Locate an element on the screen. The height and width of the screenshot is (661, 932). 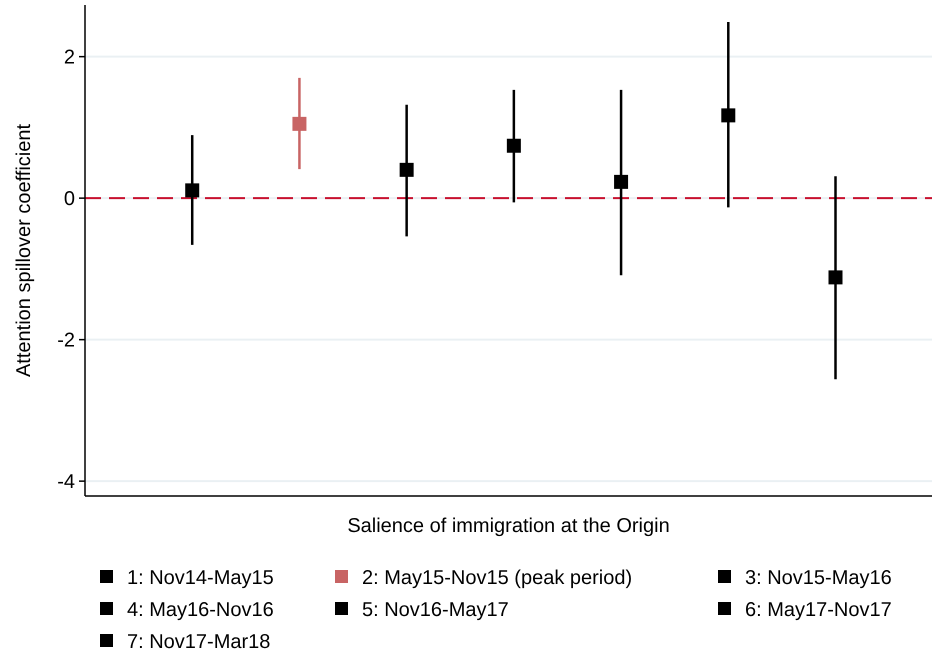
legend-label: 4: May16-Nov16 is located at coordinates (200, 610).